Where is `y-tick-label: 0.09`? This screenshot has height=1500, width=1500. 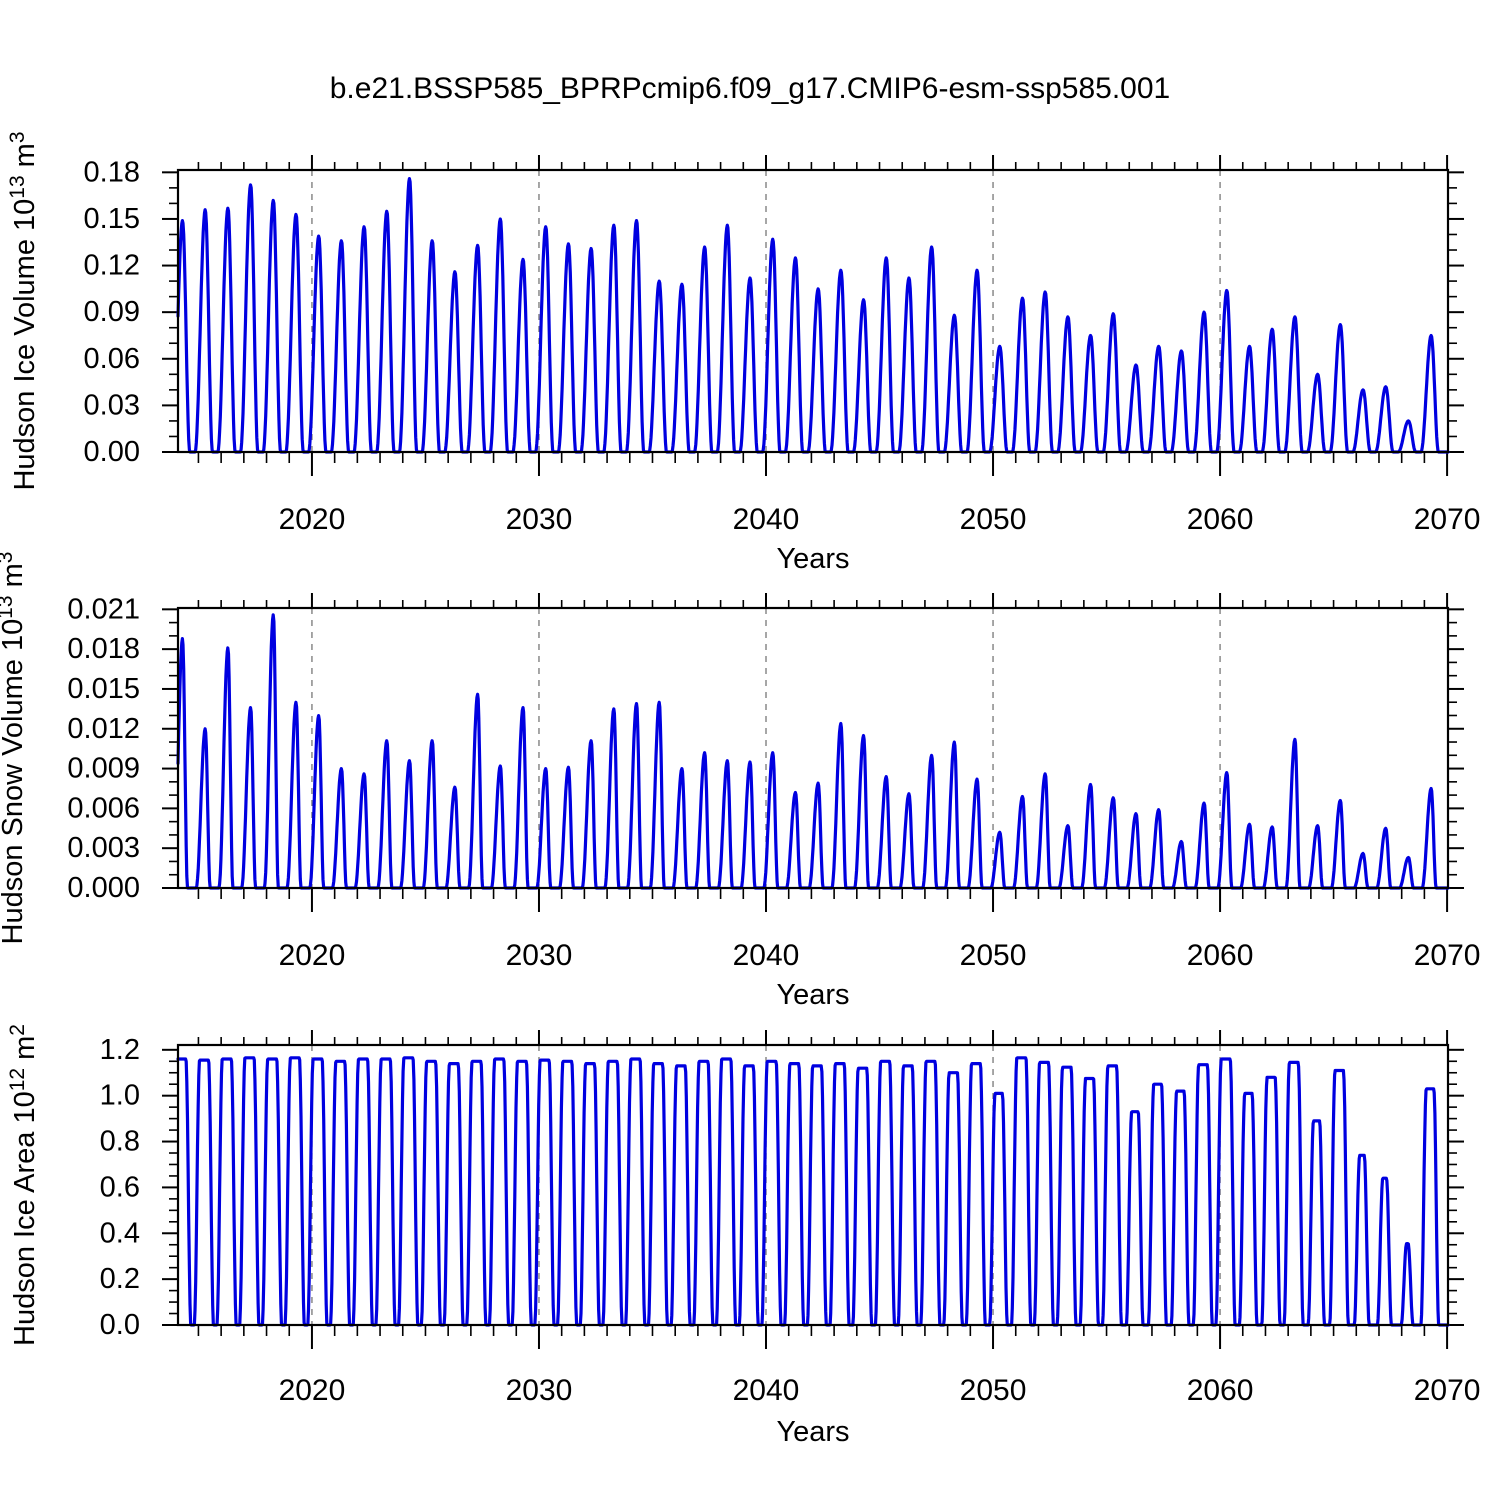 y-tick-label: 0.09 is located at coordinates (112, 312).